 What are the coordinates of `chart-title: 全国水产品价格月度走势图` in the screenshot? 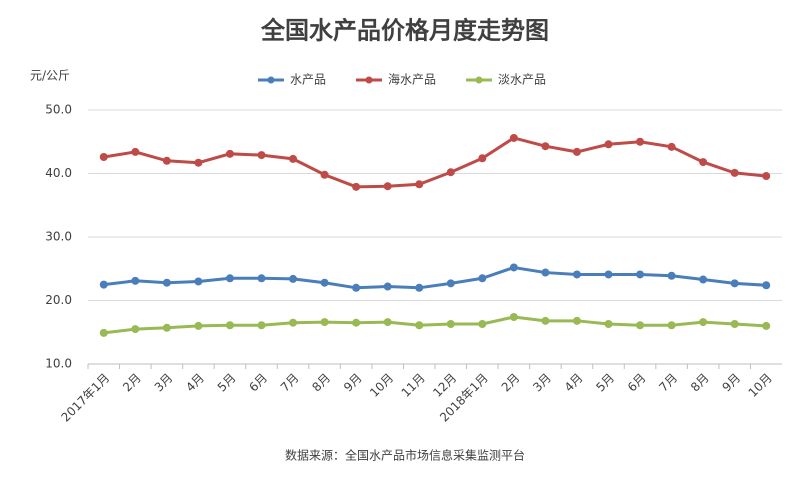 It's located at (404, 30).